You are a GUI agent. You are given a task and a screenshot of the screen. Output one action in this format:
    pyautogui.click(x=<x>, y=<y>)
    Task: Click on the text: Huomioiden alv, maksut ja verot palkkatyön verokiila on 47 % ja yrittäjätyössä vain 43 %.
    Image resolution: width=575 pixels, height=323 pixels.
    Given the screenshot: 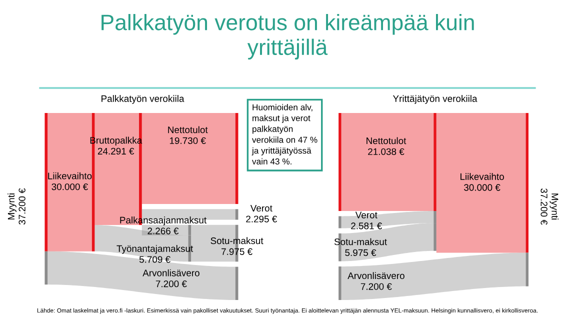 What is the action you would take?
    pyautogui.click(x=285, y=134)
    